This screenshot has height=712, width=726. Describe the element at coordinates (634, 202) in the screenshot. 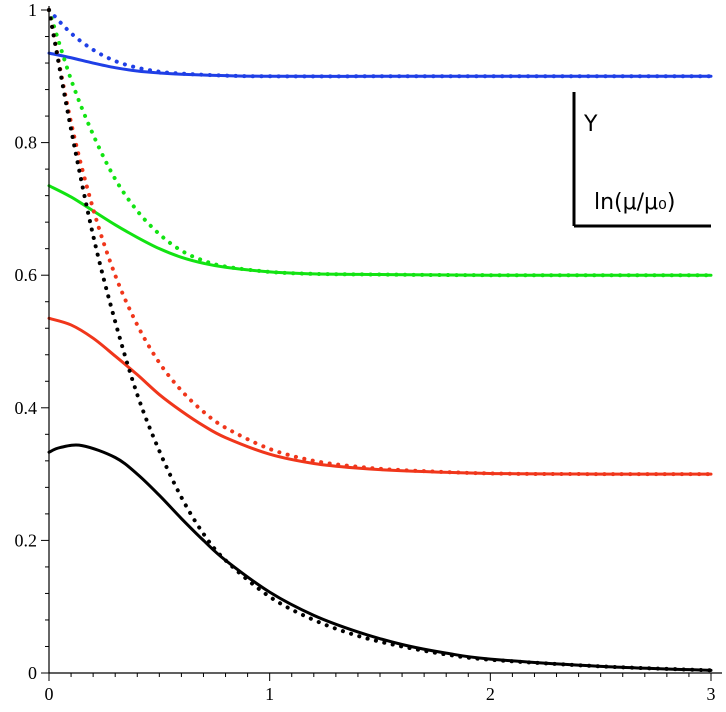

I see `axis-key-x-label: ln(μ/μ₀)` at that location.